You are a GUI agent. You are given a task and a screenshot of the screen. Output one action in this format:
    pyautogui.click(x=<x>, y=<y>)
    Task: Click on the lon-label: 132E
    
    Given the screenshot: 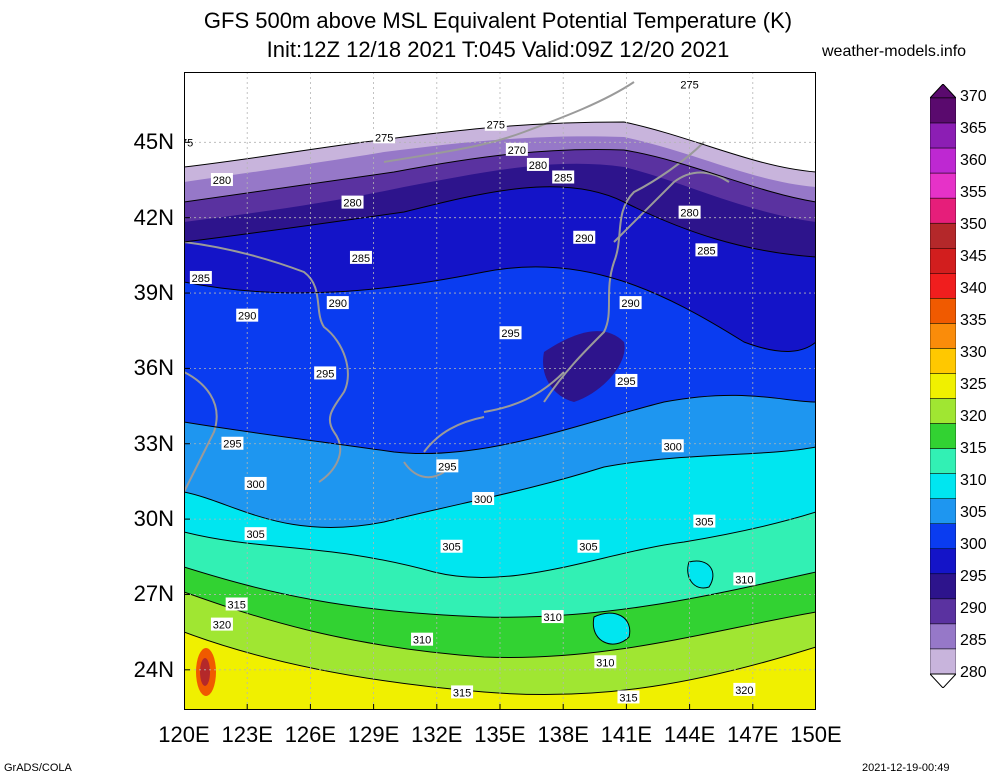 What is the action you would take?
    pyautogui.click(x=437, y=734)
    